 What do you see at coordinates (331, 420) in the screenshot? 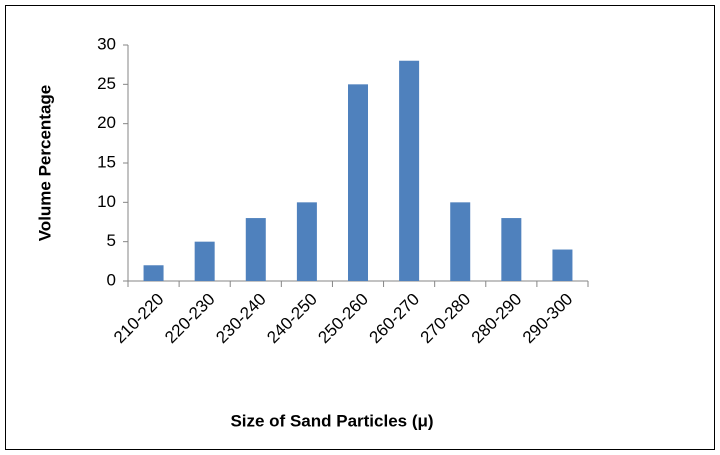
I see `x-axis-label: Size of Sand Particles (μ)` at bounding box center [331, 420].